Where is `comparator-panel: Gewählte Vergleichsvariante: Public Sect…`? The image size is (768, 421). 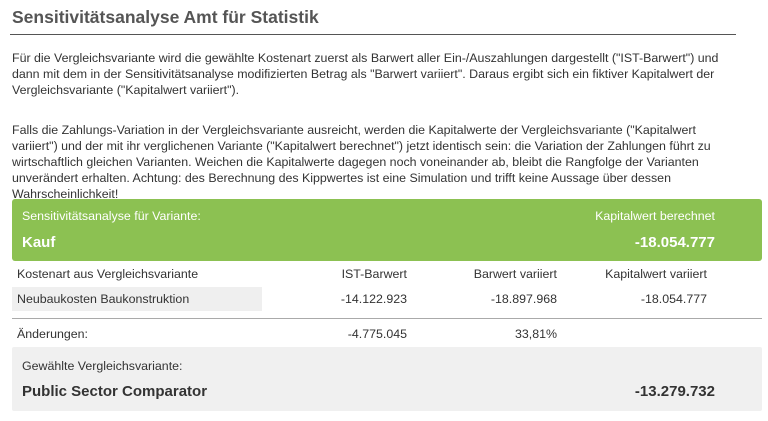
comparator-panel: Gewählte Vergleichsvariante: Public Sect… is located at coordinates (387, 379).